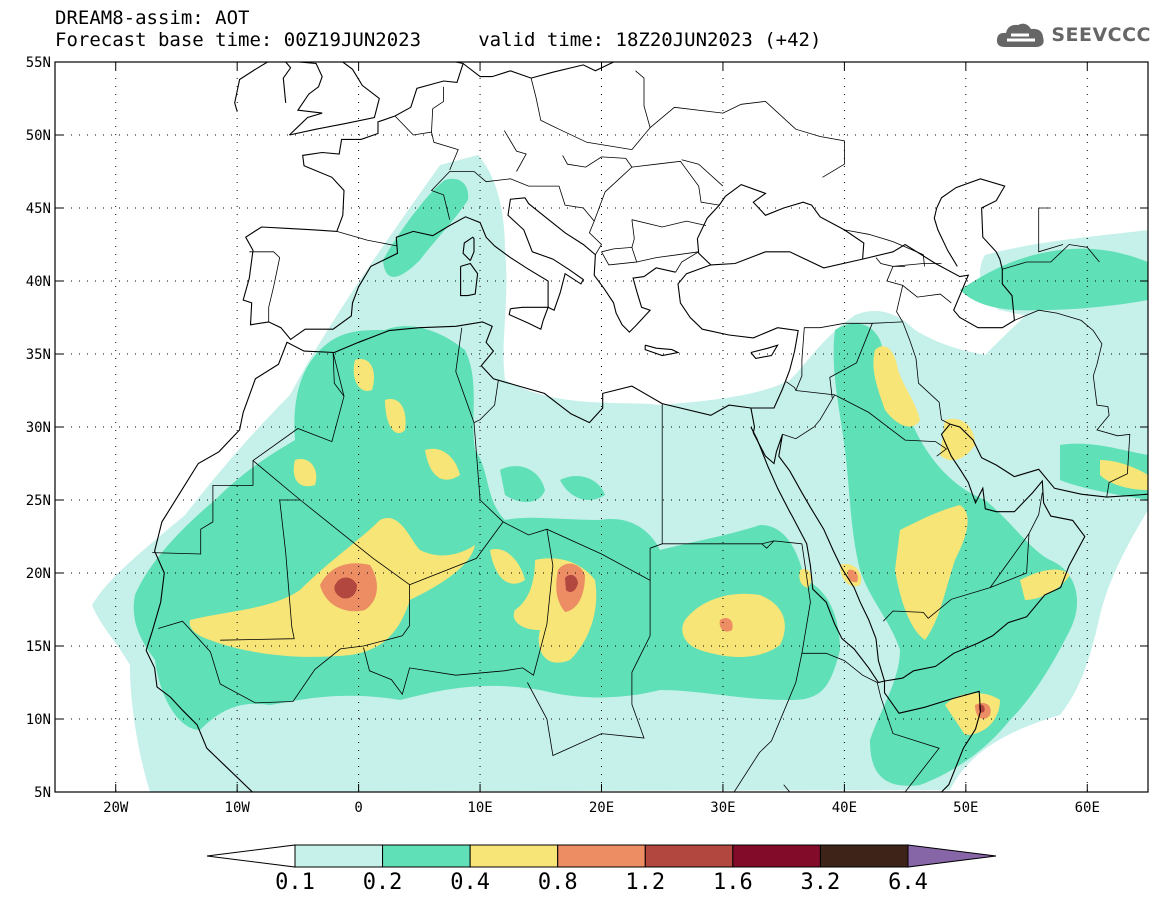 The height and width of the screenshot is (905, 1165). What do you see at coordinates (38, 647) in the screenshot?
I see `y-tick-label: 15N` at bounding box center [38, 647].